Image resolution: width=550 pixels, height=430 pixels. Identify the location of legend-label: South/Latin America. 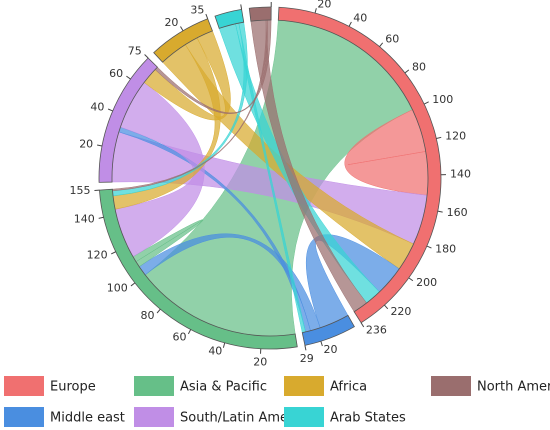
(246, 418).